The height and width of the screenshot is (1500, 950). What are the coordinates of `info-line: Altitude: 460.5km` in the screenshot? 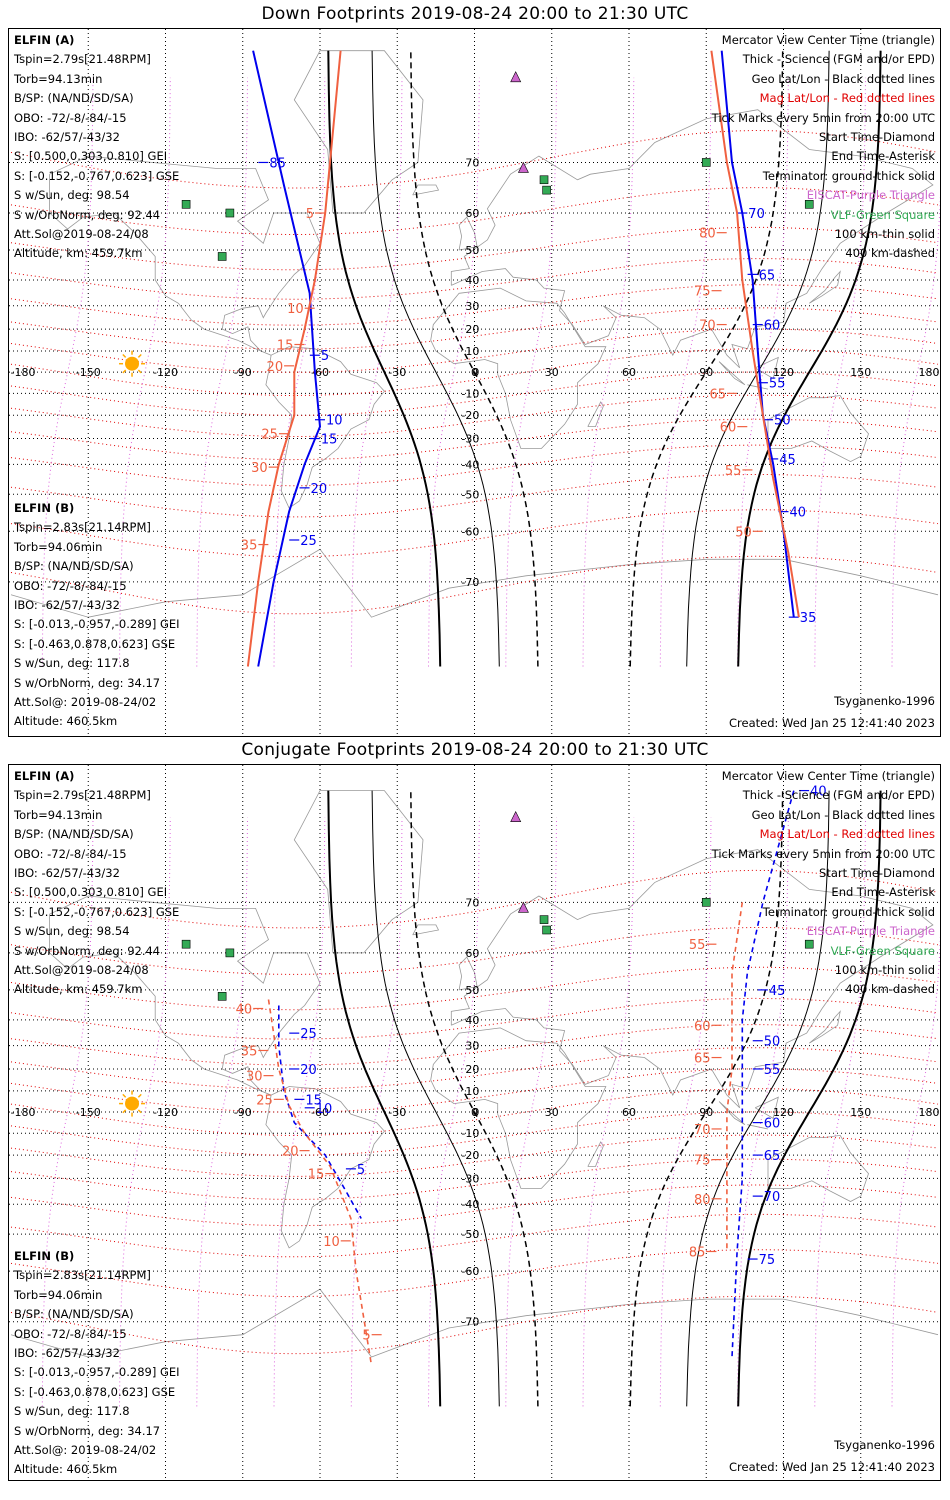 It's located at (66, 1469).